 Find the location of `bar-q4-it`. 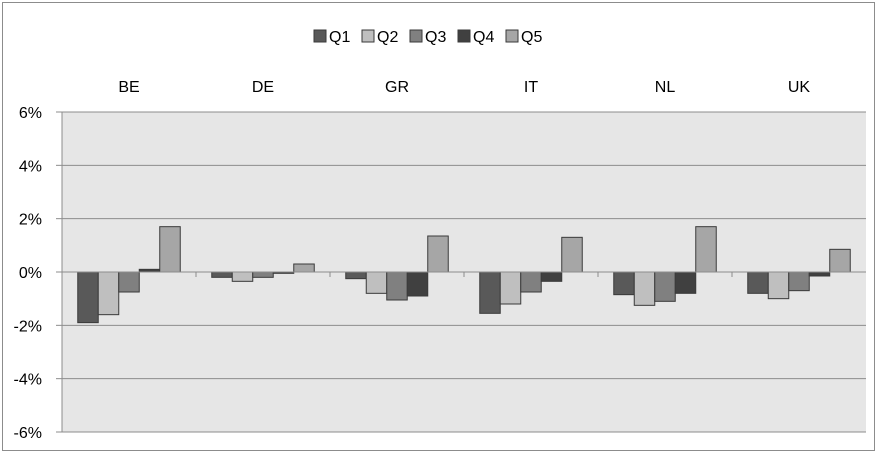

bar-q4-it is located at coordinates (551, 276).